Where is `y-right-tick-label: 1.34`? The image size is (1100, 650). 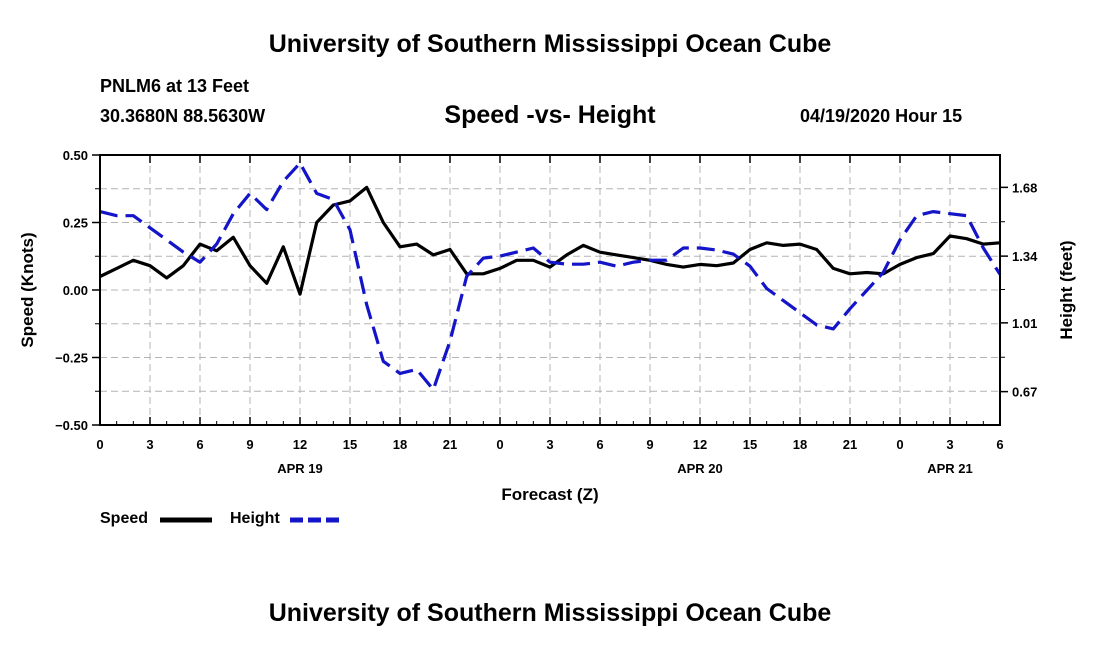
y-right-tick-label: 1.34 is located at coordinates (1025, 256).